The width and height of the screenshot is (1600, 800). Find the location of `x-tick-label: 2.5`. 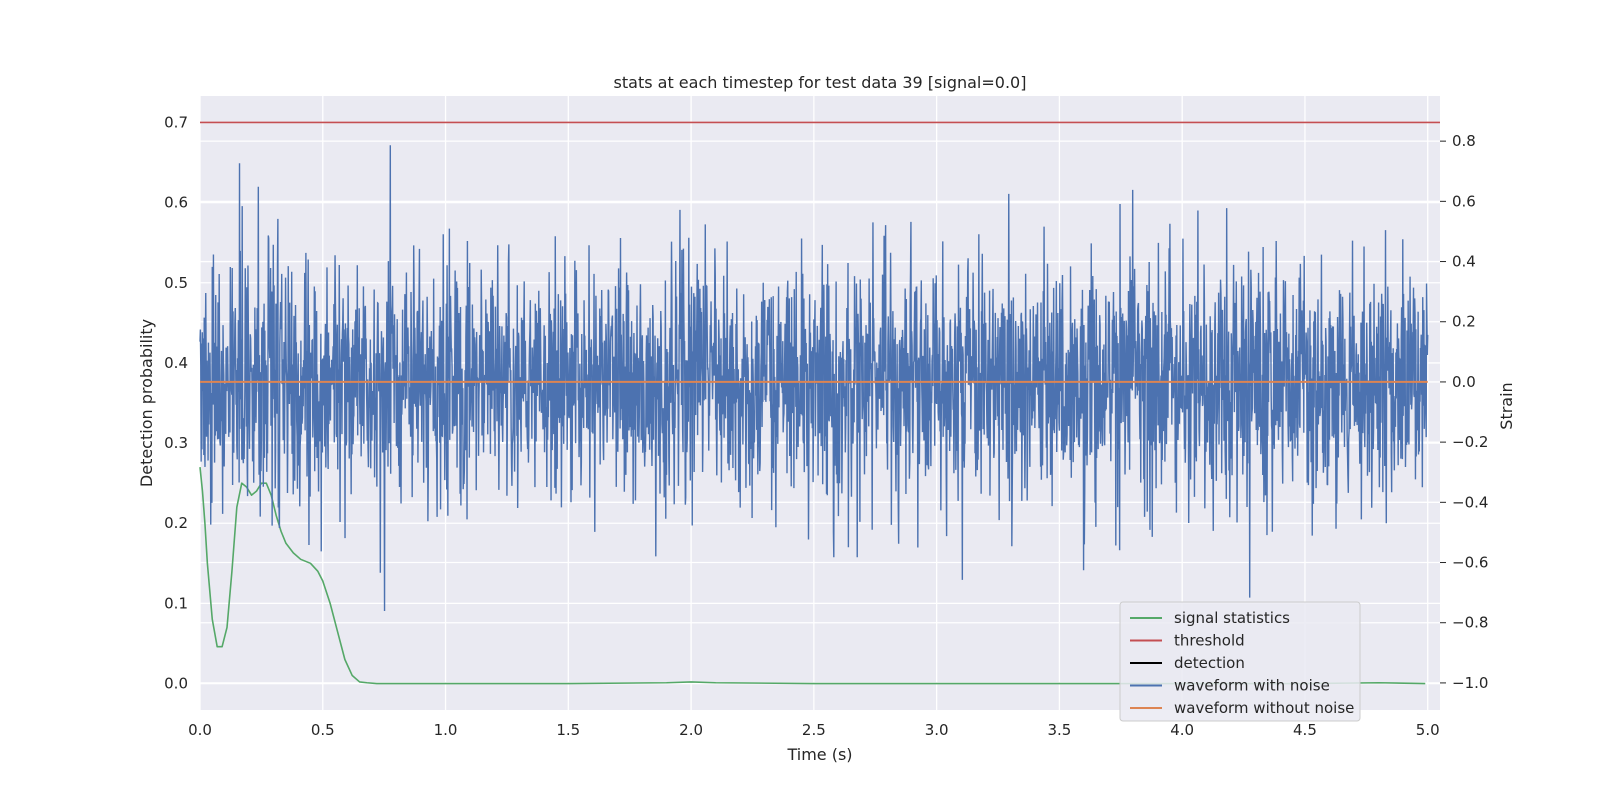

x-tick-label: 2.5 is located at coordinates (814, 730).